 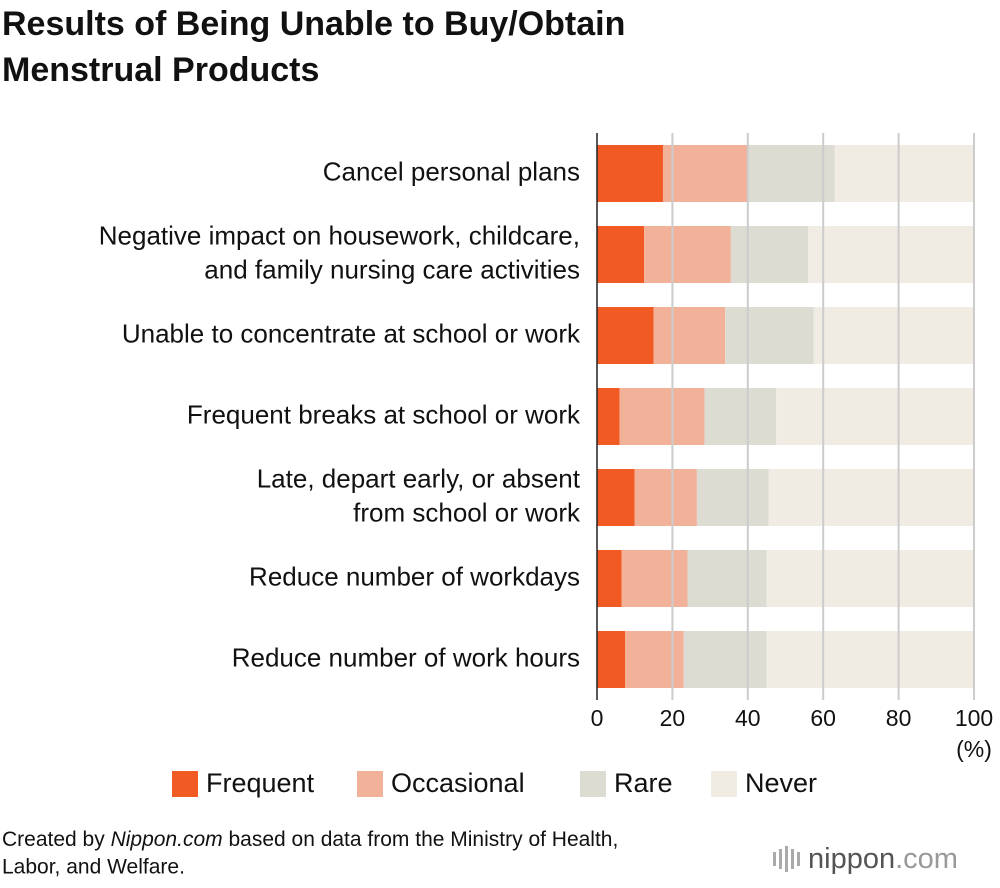 I want to click on category-label: Reduce number of work hours, so click(x=406, y=657).